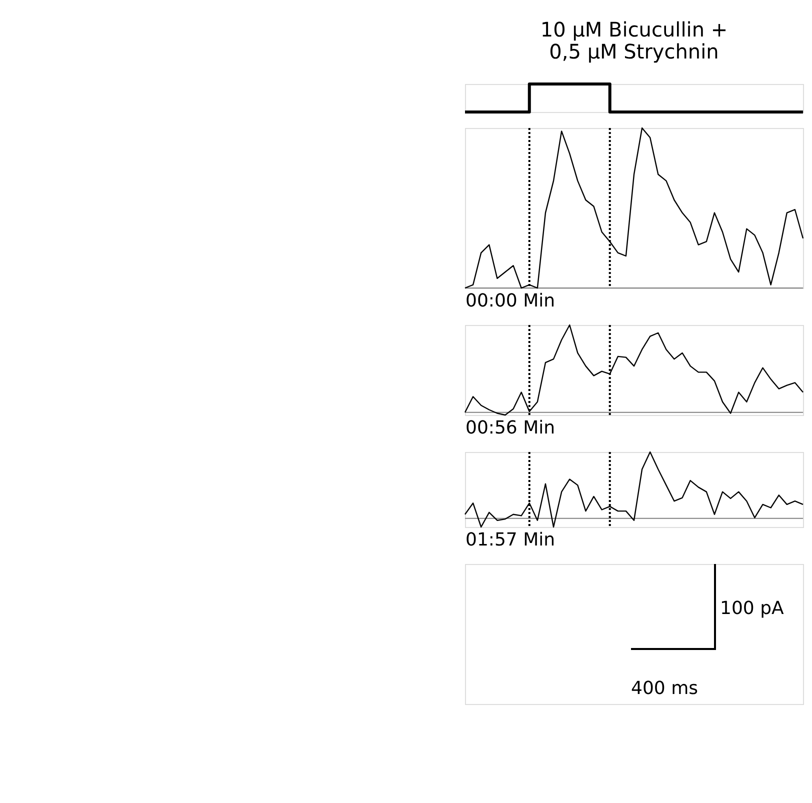 This screenshot has width=812, height=803. What do you see at coordinates (634, 41) in the screenshot?
I see `chart-title: 10 μM Bicucullin + 0,5 μM Strychnin` at bounding box center [634, 41].